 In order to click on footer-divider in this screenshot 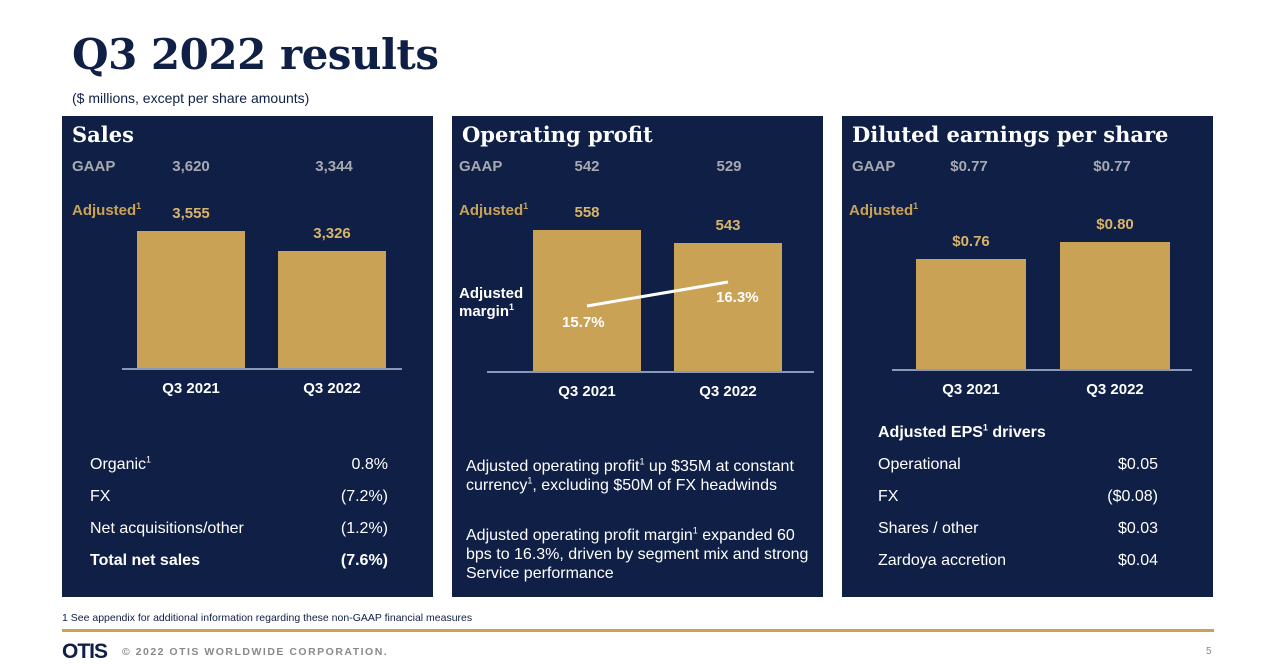, I will do `click(638, 630)`.